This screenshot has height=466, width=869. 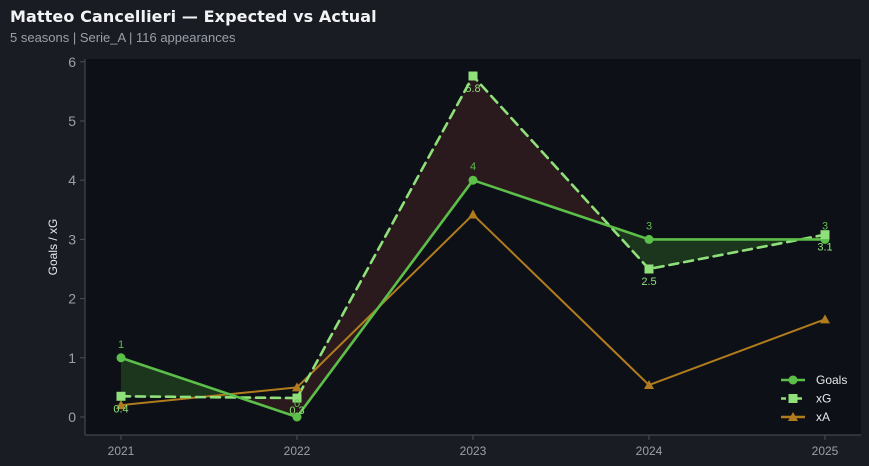 What do you see at coordinates (121, 451) in the screenshot?
I see `x-tick-label: 2021` at bounding box center [121, 451].